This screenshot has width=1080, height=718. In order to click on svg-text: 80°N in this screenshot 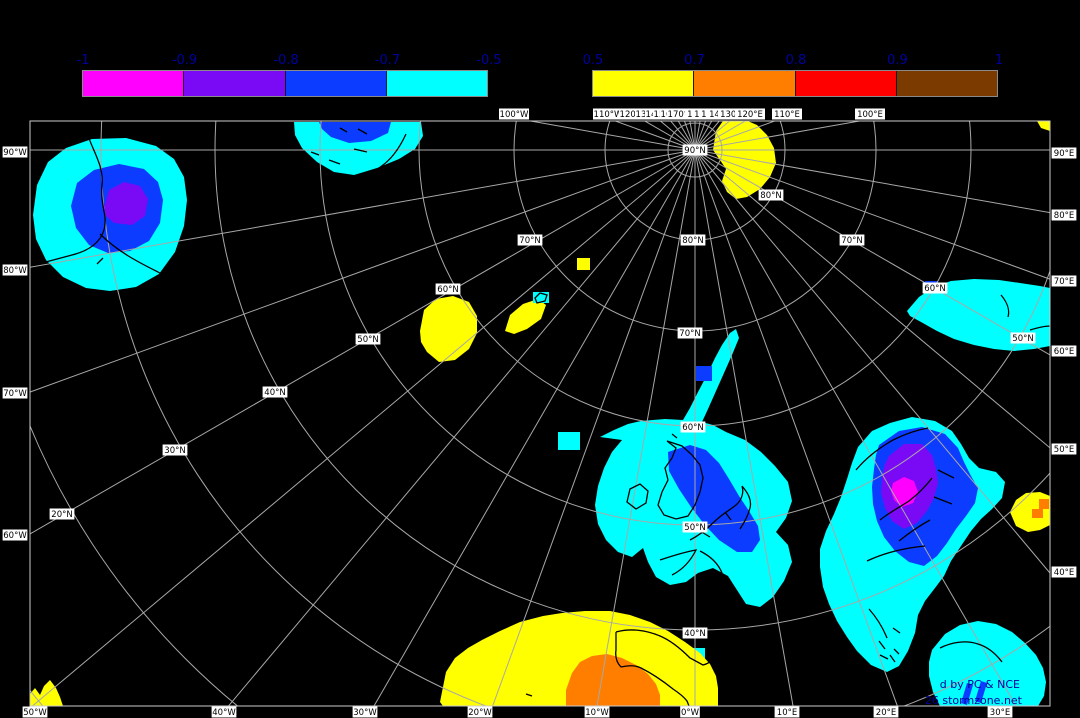, I will do `click(692, 241)`.